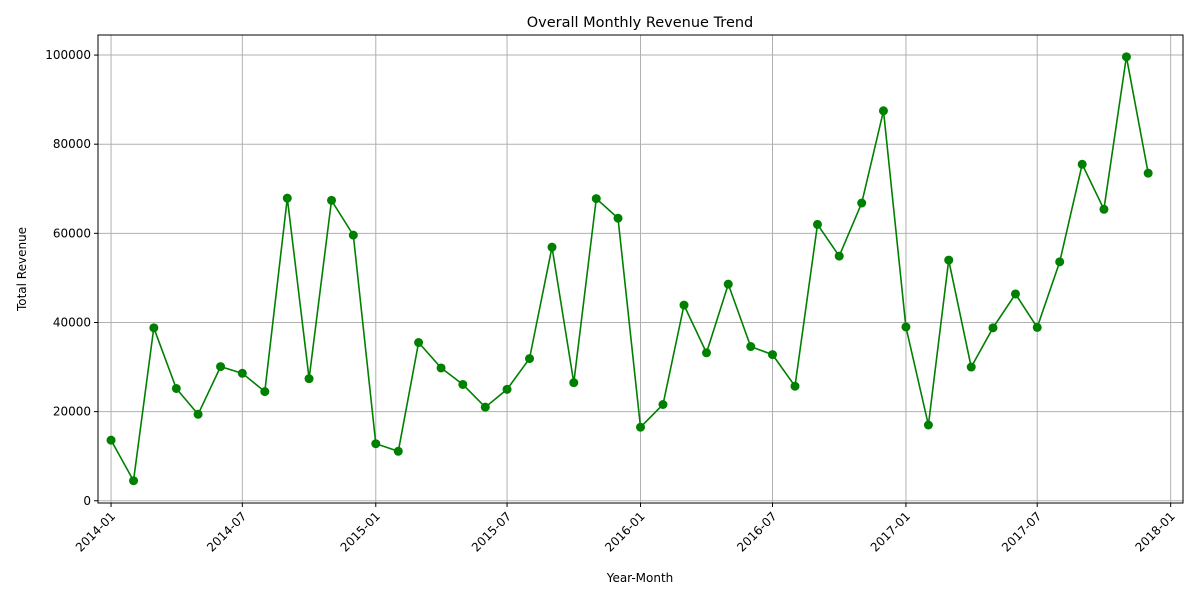  I want to click on x-tick-label: 2014-01, so click(95, 531).